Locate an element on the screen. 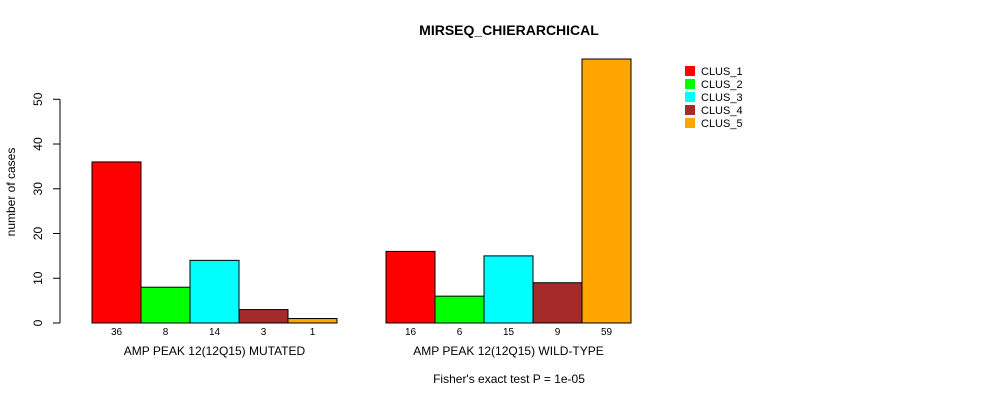  y-tick-label: 10 is located at coordinates (38, 278).